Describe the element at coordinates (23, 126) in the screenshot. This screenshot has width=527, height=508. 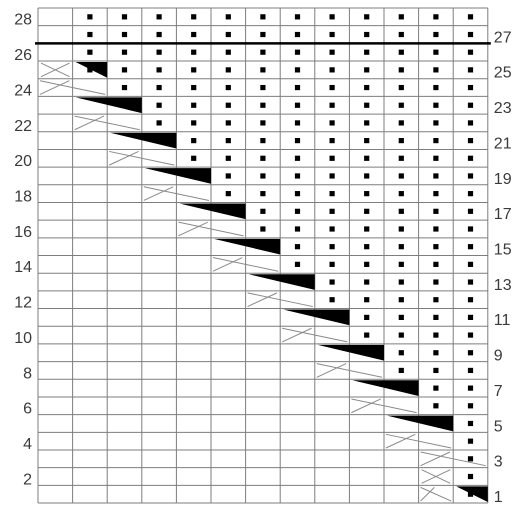
I see `left-row-label: 22` at that location.